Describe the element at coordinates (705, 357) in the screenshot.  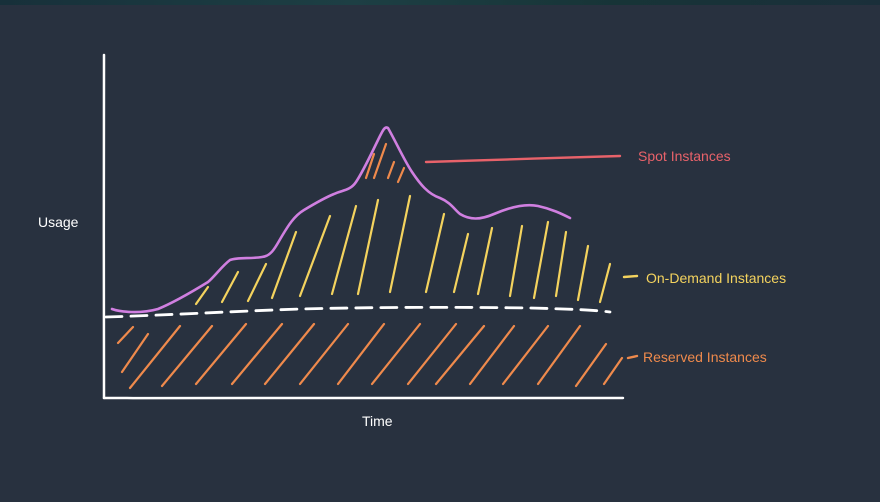
I see `reserved-instances-label: Reserved Instances` at that location.